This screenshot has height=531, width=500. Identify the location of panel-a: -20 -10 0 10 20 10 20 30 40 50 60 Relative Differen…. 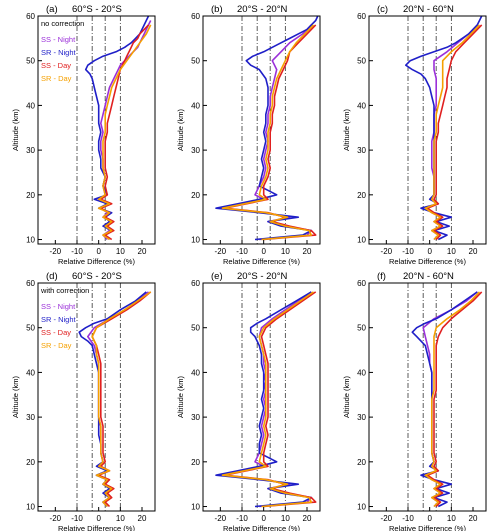
(83, 135).